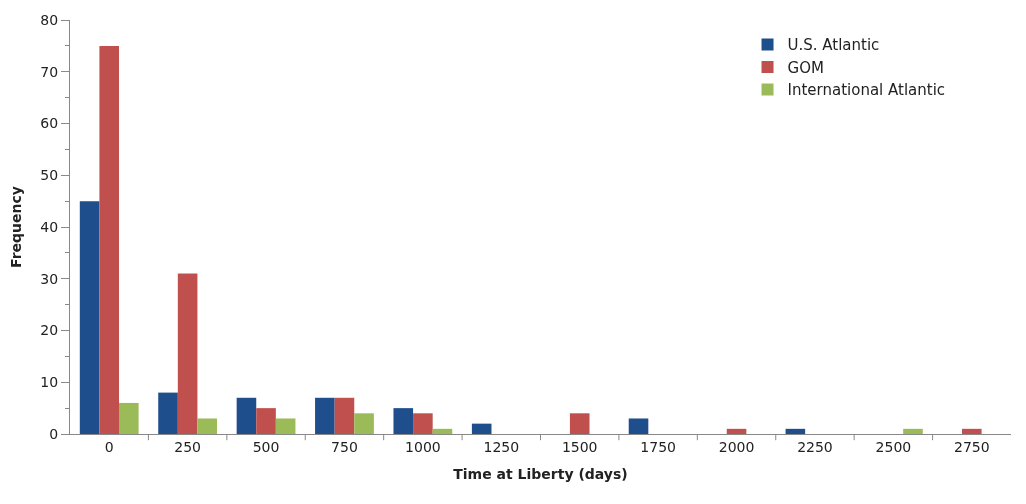  What do you see at coordinates (49, 19) in the screenshot?
I see `y-tick-label: 80` at bounding box center [49, 19].